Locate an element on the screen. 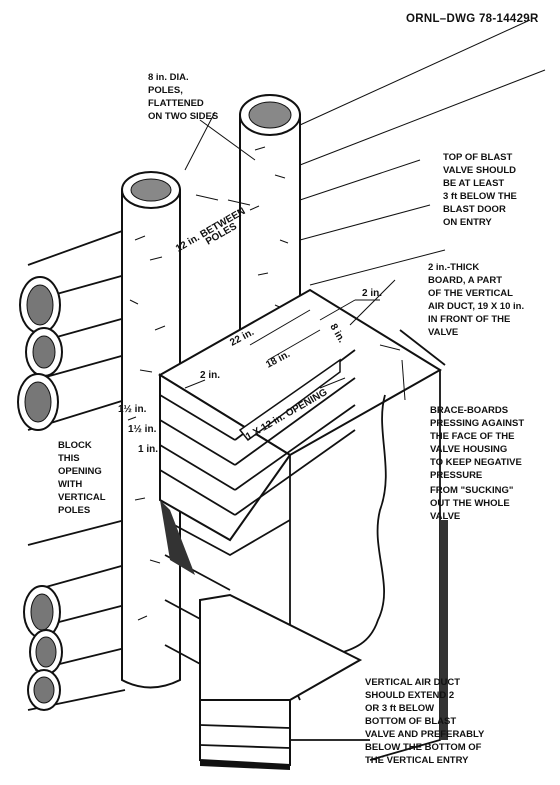  block-line-5: VERTICAL is located at coordinates (82, 497).